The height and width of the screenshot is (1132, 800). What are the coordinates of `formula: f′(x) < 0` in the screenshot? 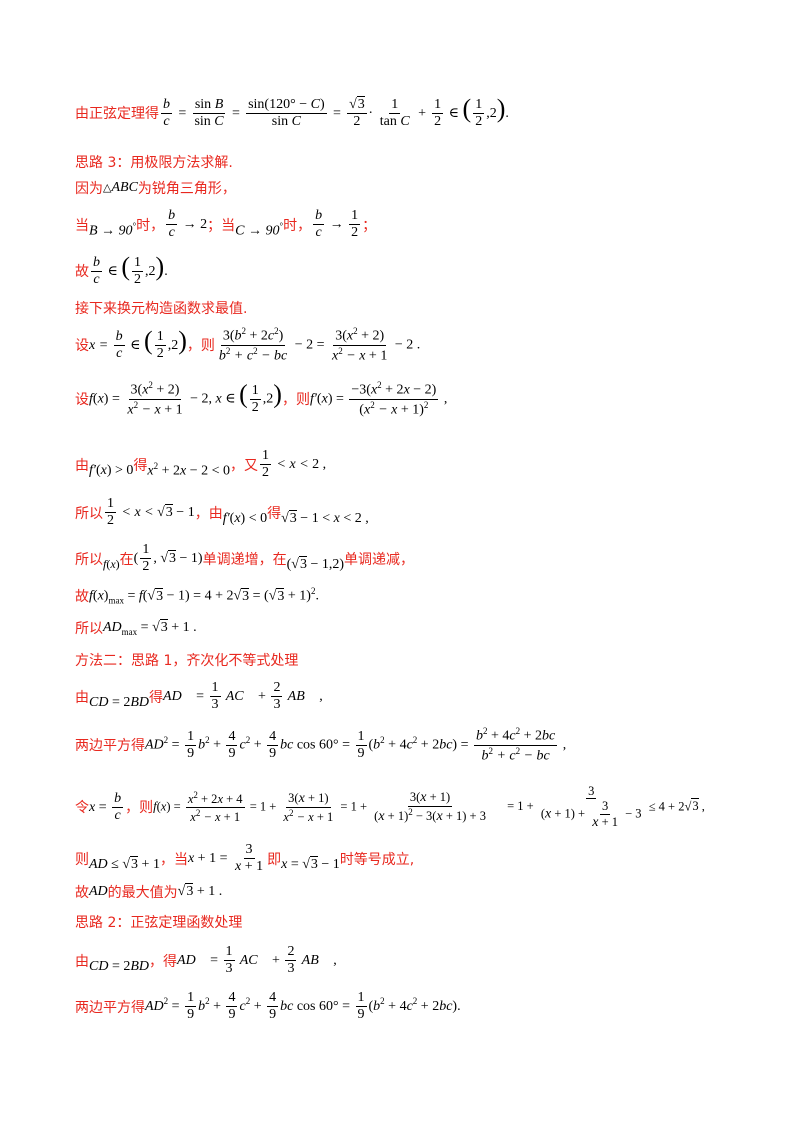 It's located at (245, 518).